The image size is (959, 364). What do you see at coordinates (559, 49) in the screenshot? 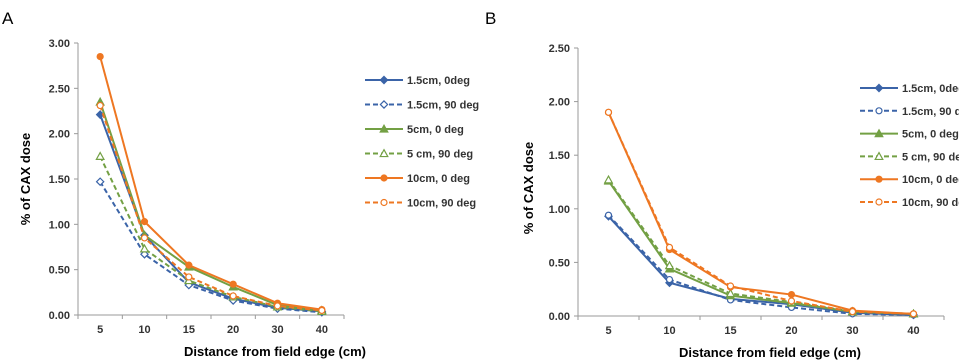
I see `panel-b-y-tick-label: 2.50` at bounding box center [559, 49].